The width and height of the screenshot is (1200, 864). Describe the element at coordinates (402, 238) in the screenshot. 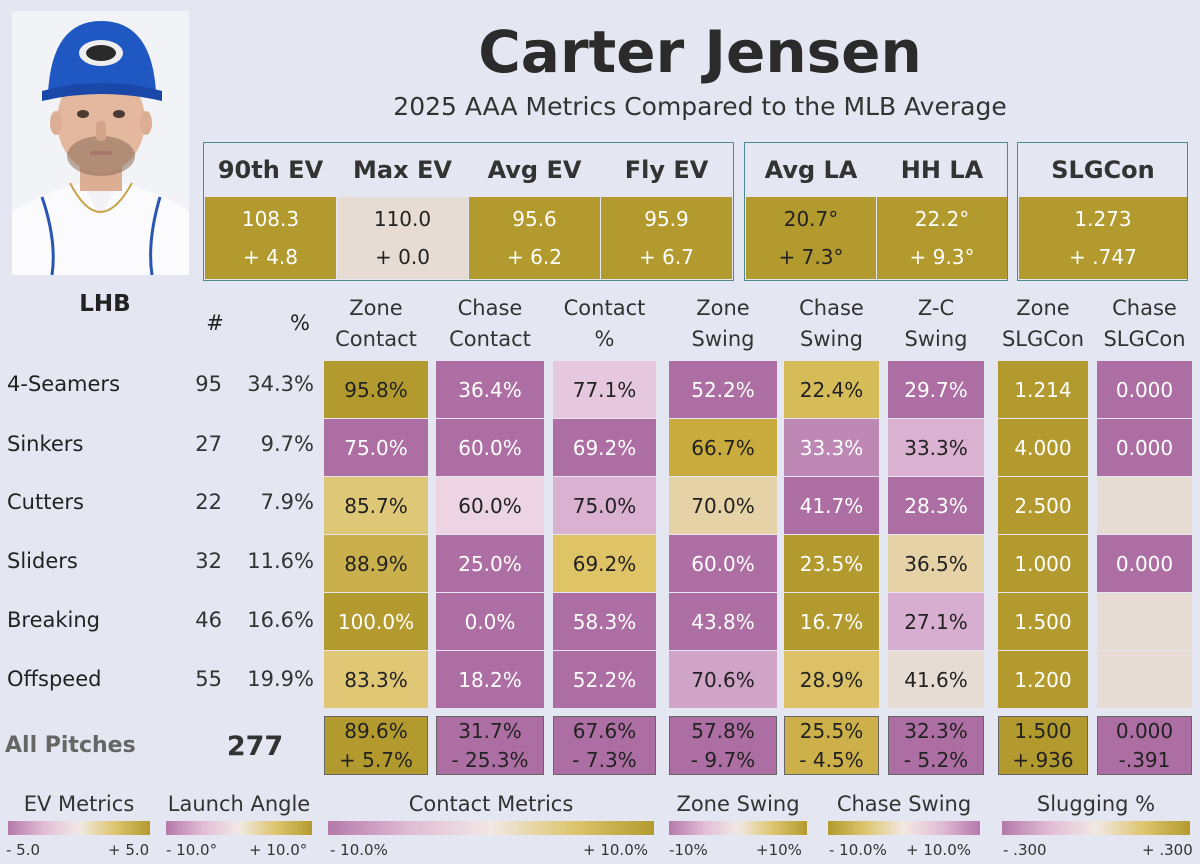

I see `metric-value-max-ev: 110.0 + 0.0` at that location.